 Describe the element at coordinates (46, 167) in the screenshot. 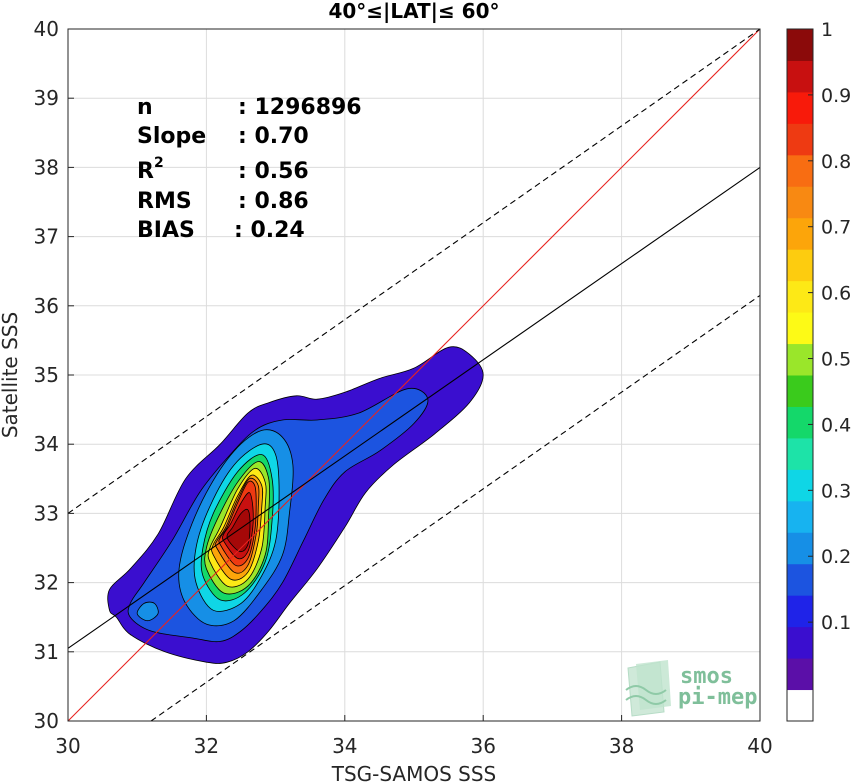

I see `y-tick-label: 38` at that location.